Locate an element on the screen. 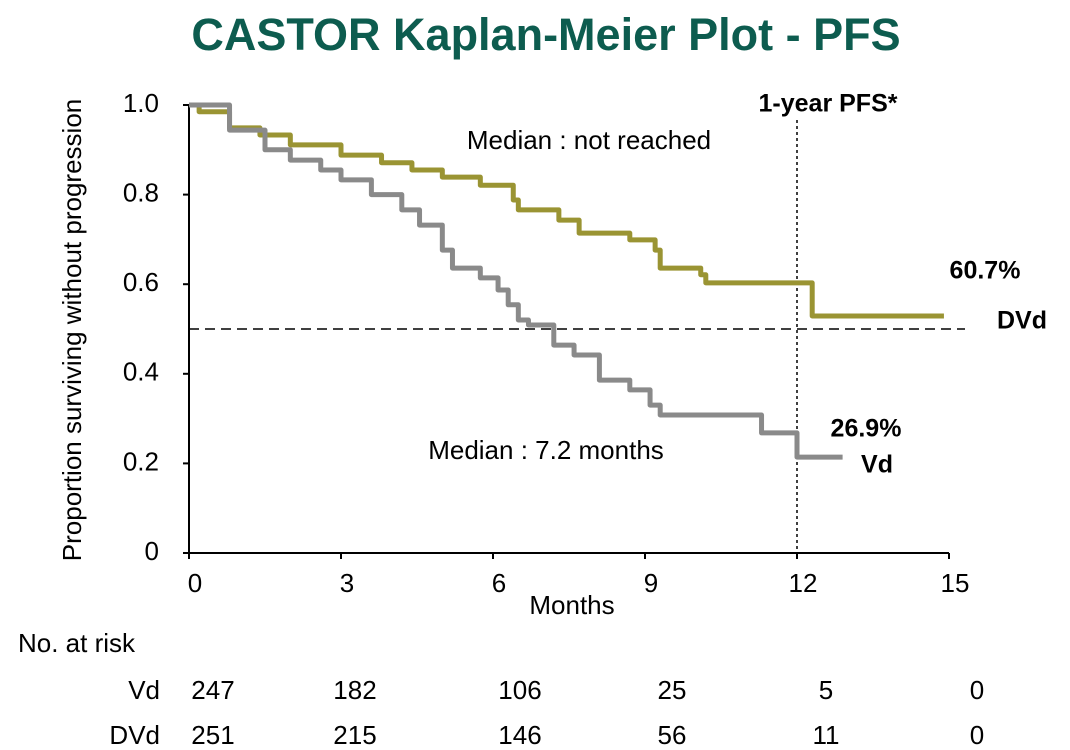 This screenshot has height=750, width=1070. y-tick-label: 0.2 is located at coordinates (141, 461).